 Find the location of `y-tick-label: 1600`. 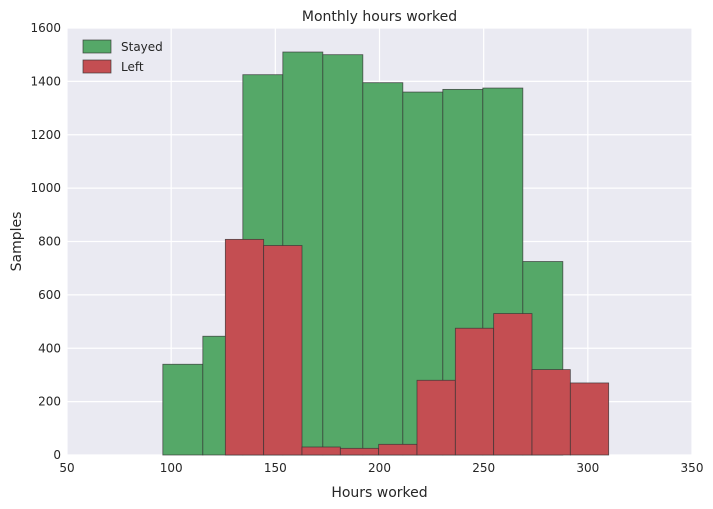

y-tick-label: 1600 is located at coordinates (45, 28).